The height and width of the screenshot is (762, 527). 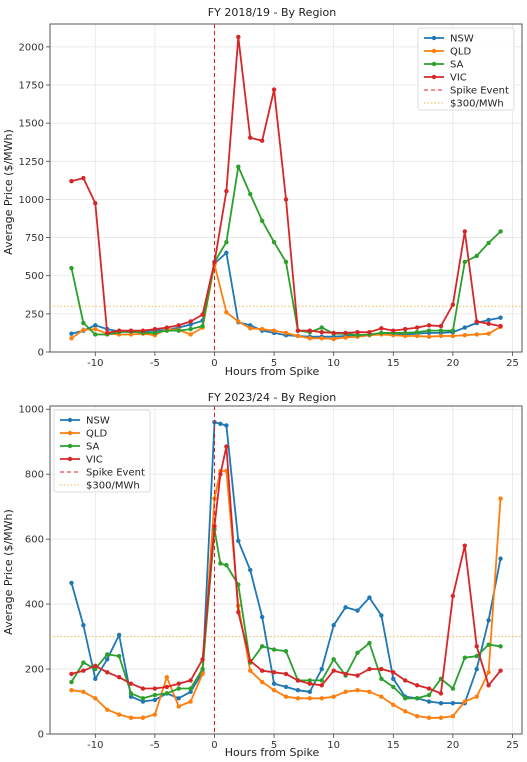 What do you see at coordinates (41, 353) in the screenshot?
I see `y-tick-label: 0` at bounding box center [41, 353].